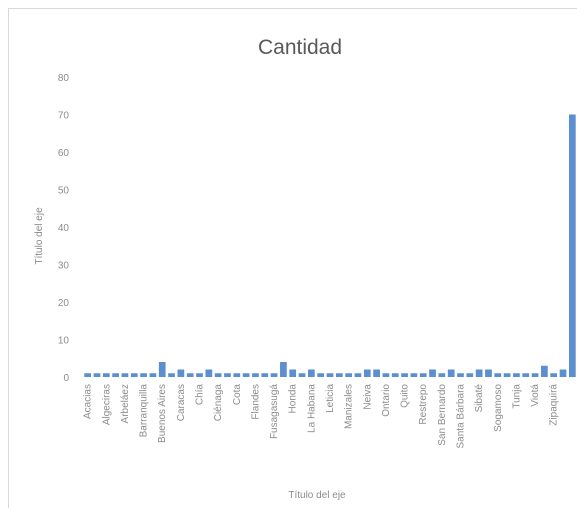 This screenshot has height=509, width=577. I want to click on x-tick-label: Santa Bárbara, so click(460, 416).